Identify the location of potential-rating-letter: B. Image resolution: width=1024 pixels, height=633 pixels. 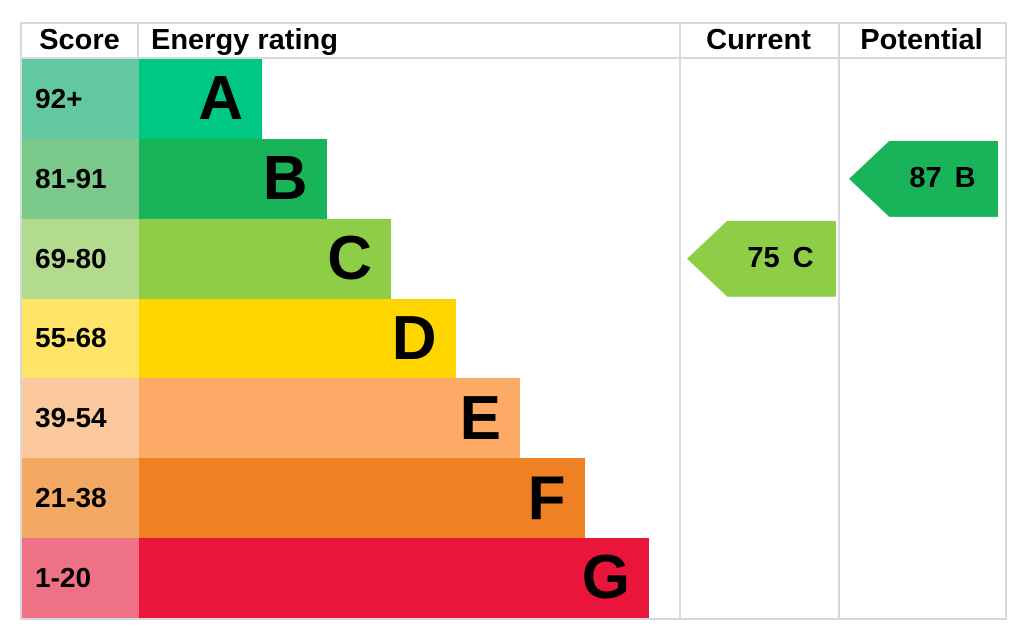
(965, 178).